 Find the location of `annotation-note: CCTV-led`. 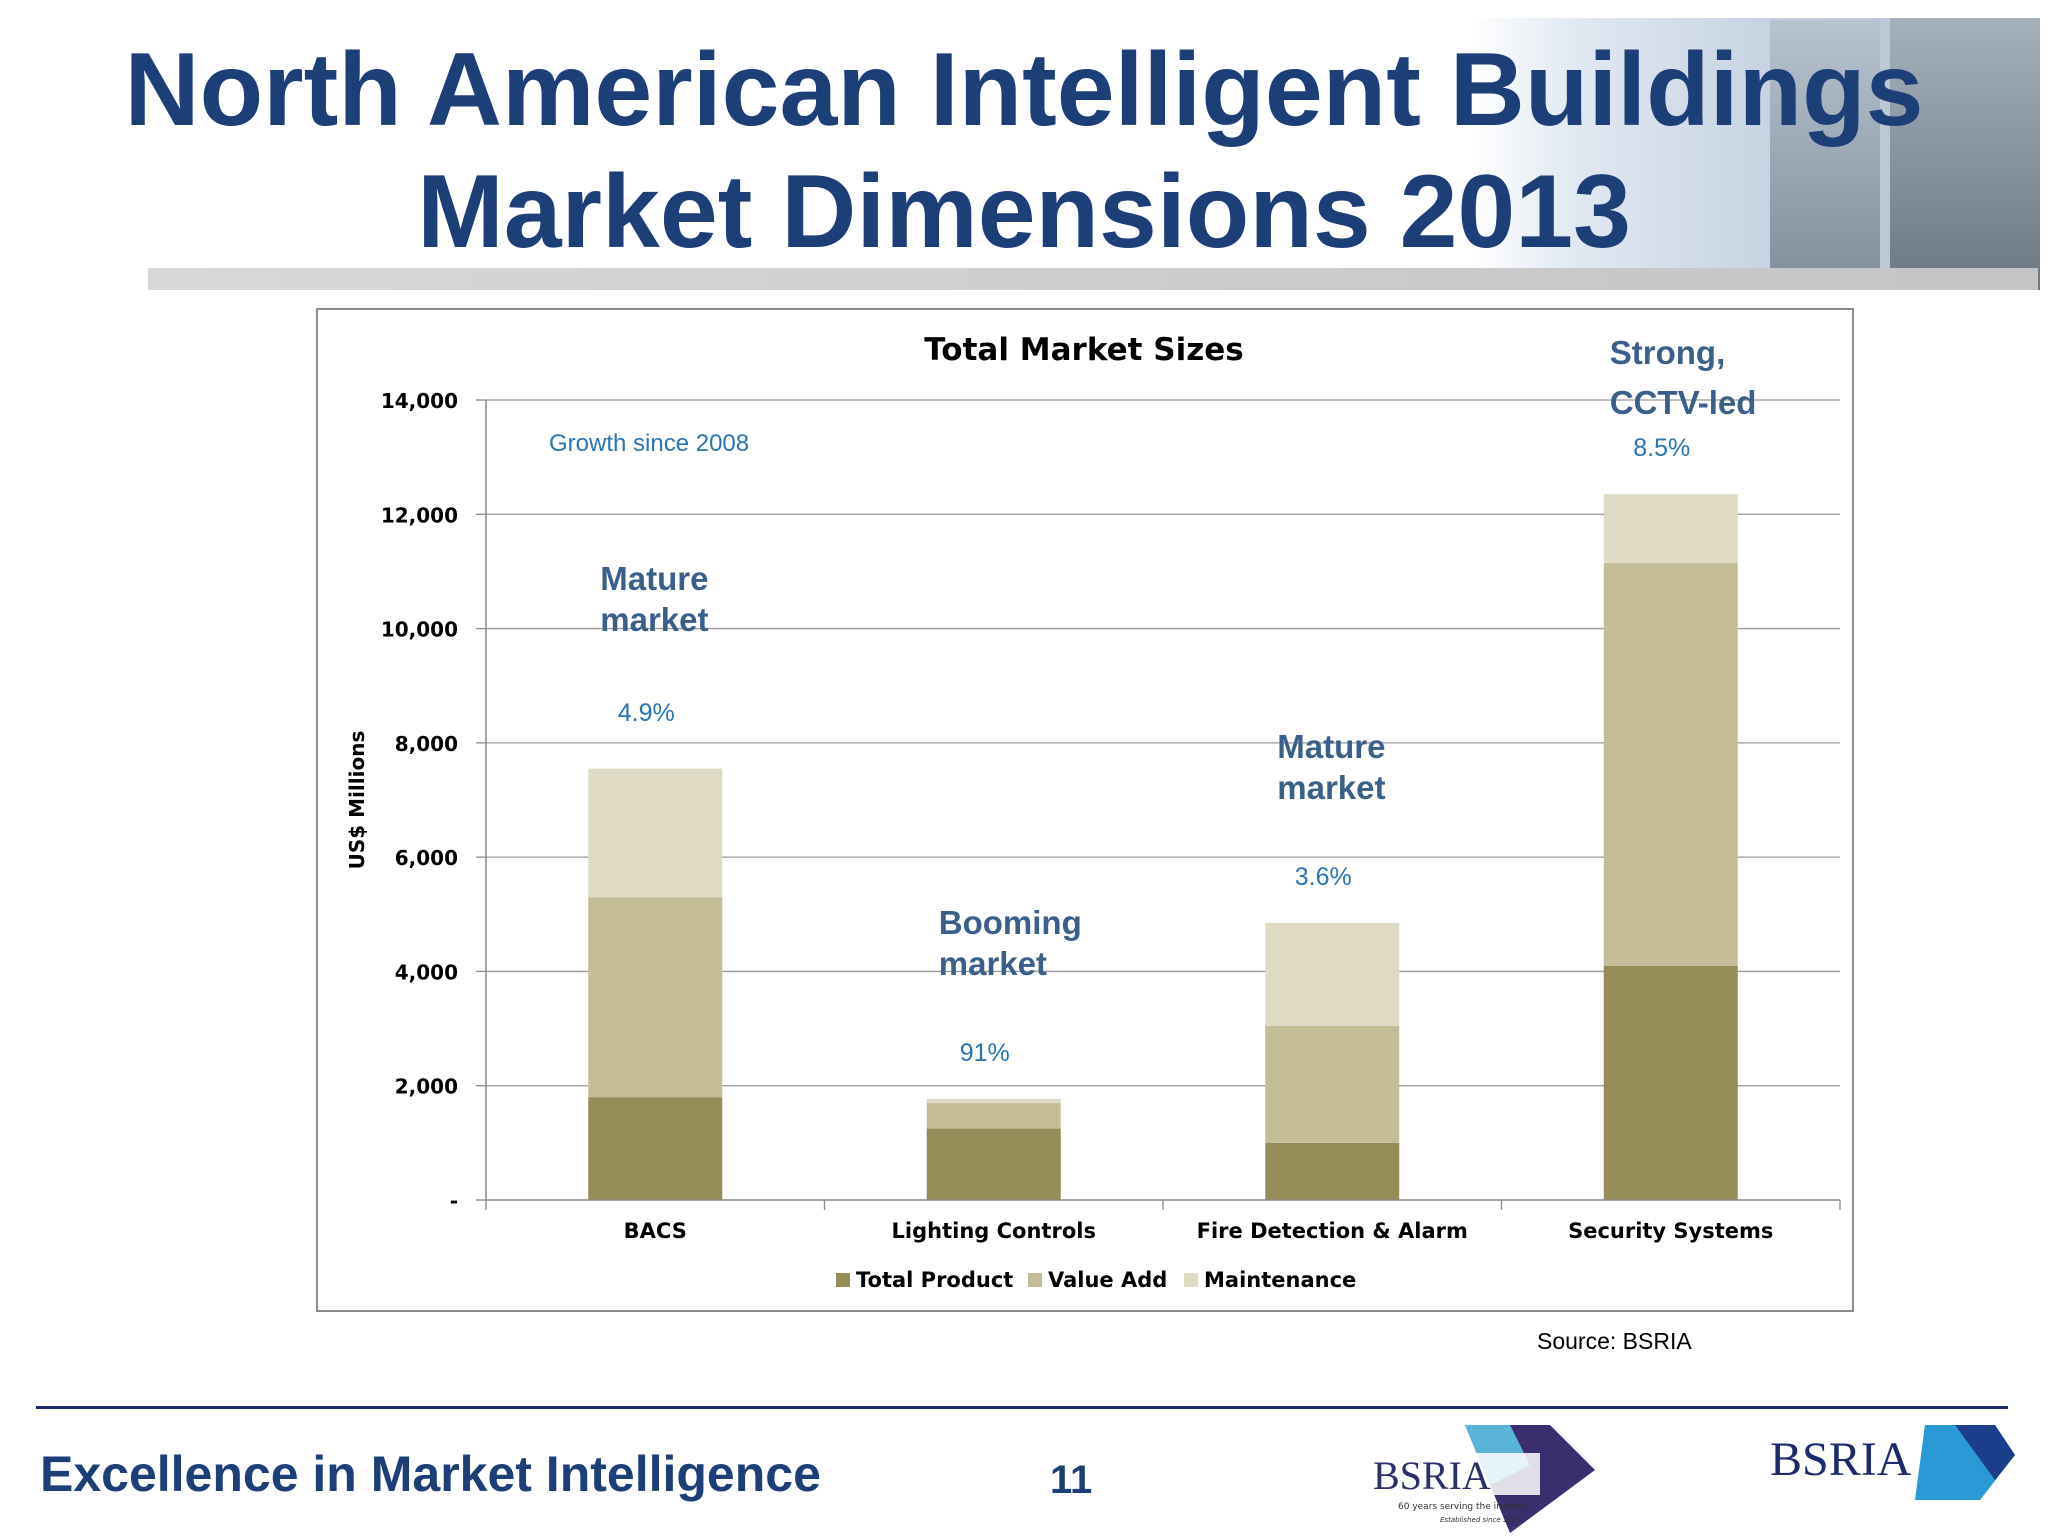

annotation-note: CCTV-led is located at coordinates (1683, 402).